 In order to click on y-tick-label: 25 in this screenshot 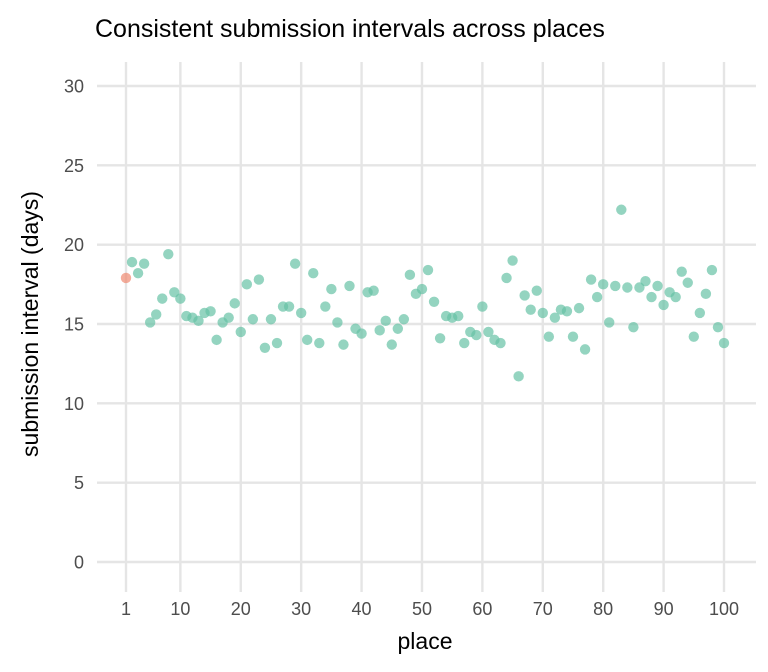, I will do `click(74, 166)`.